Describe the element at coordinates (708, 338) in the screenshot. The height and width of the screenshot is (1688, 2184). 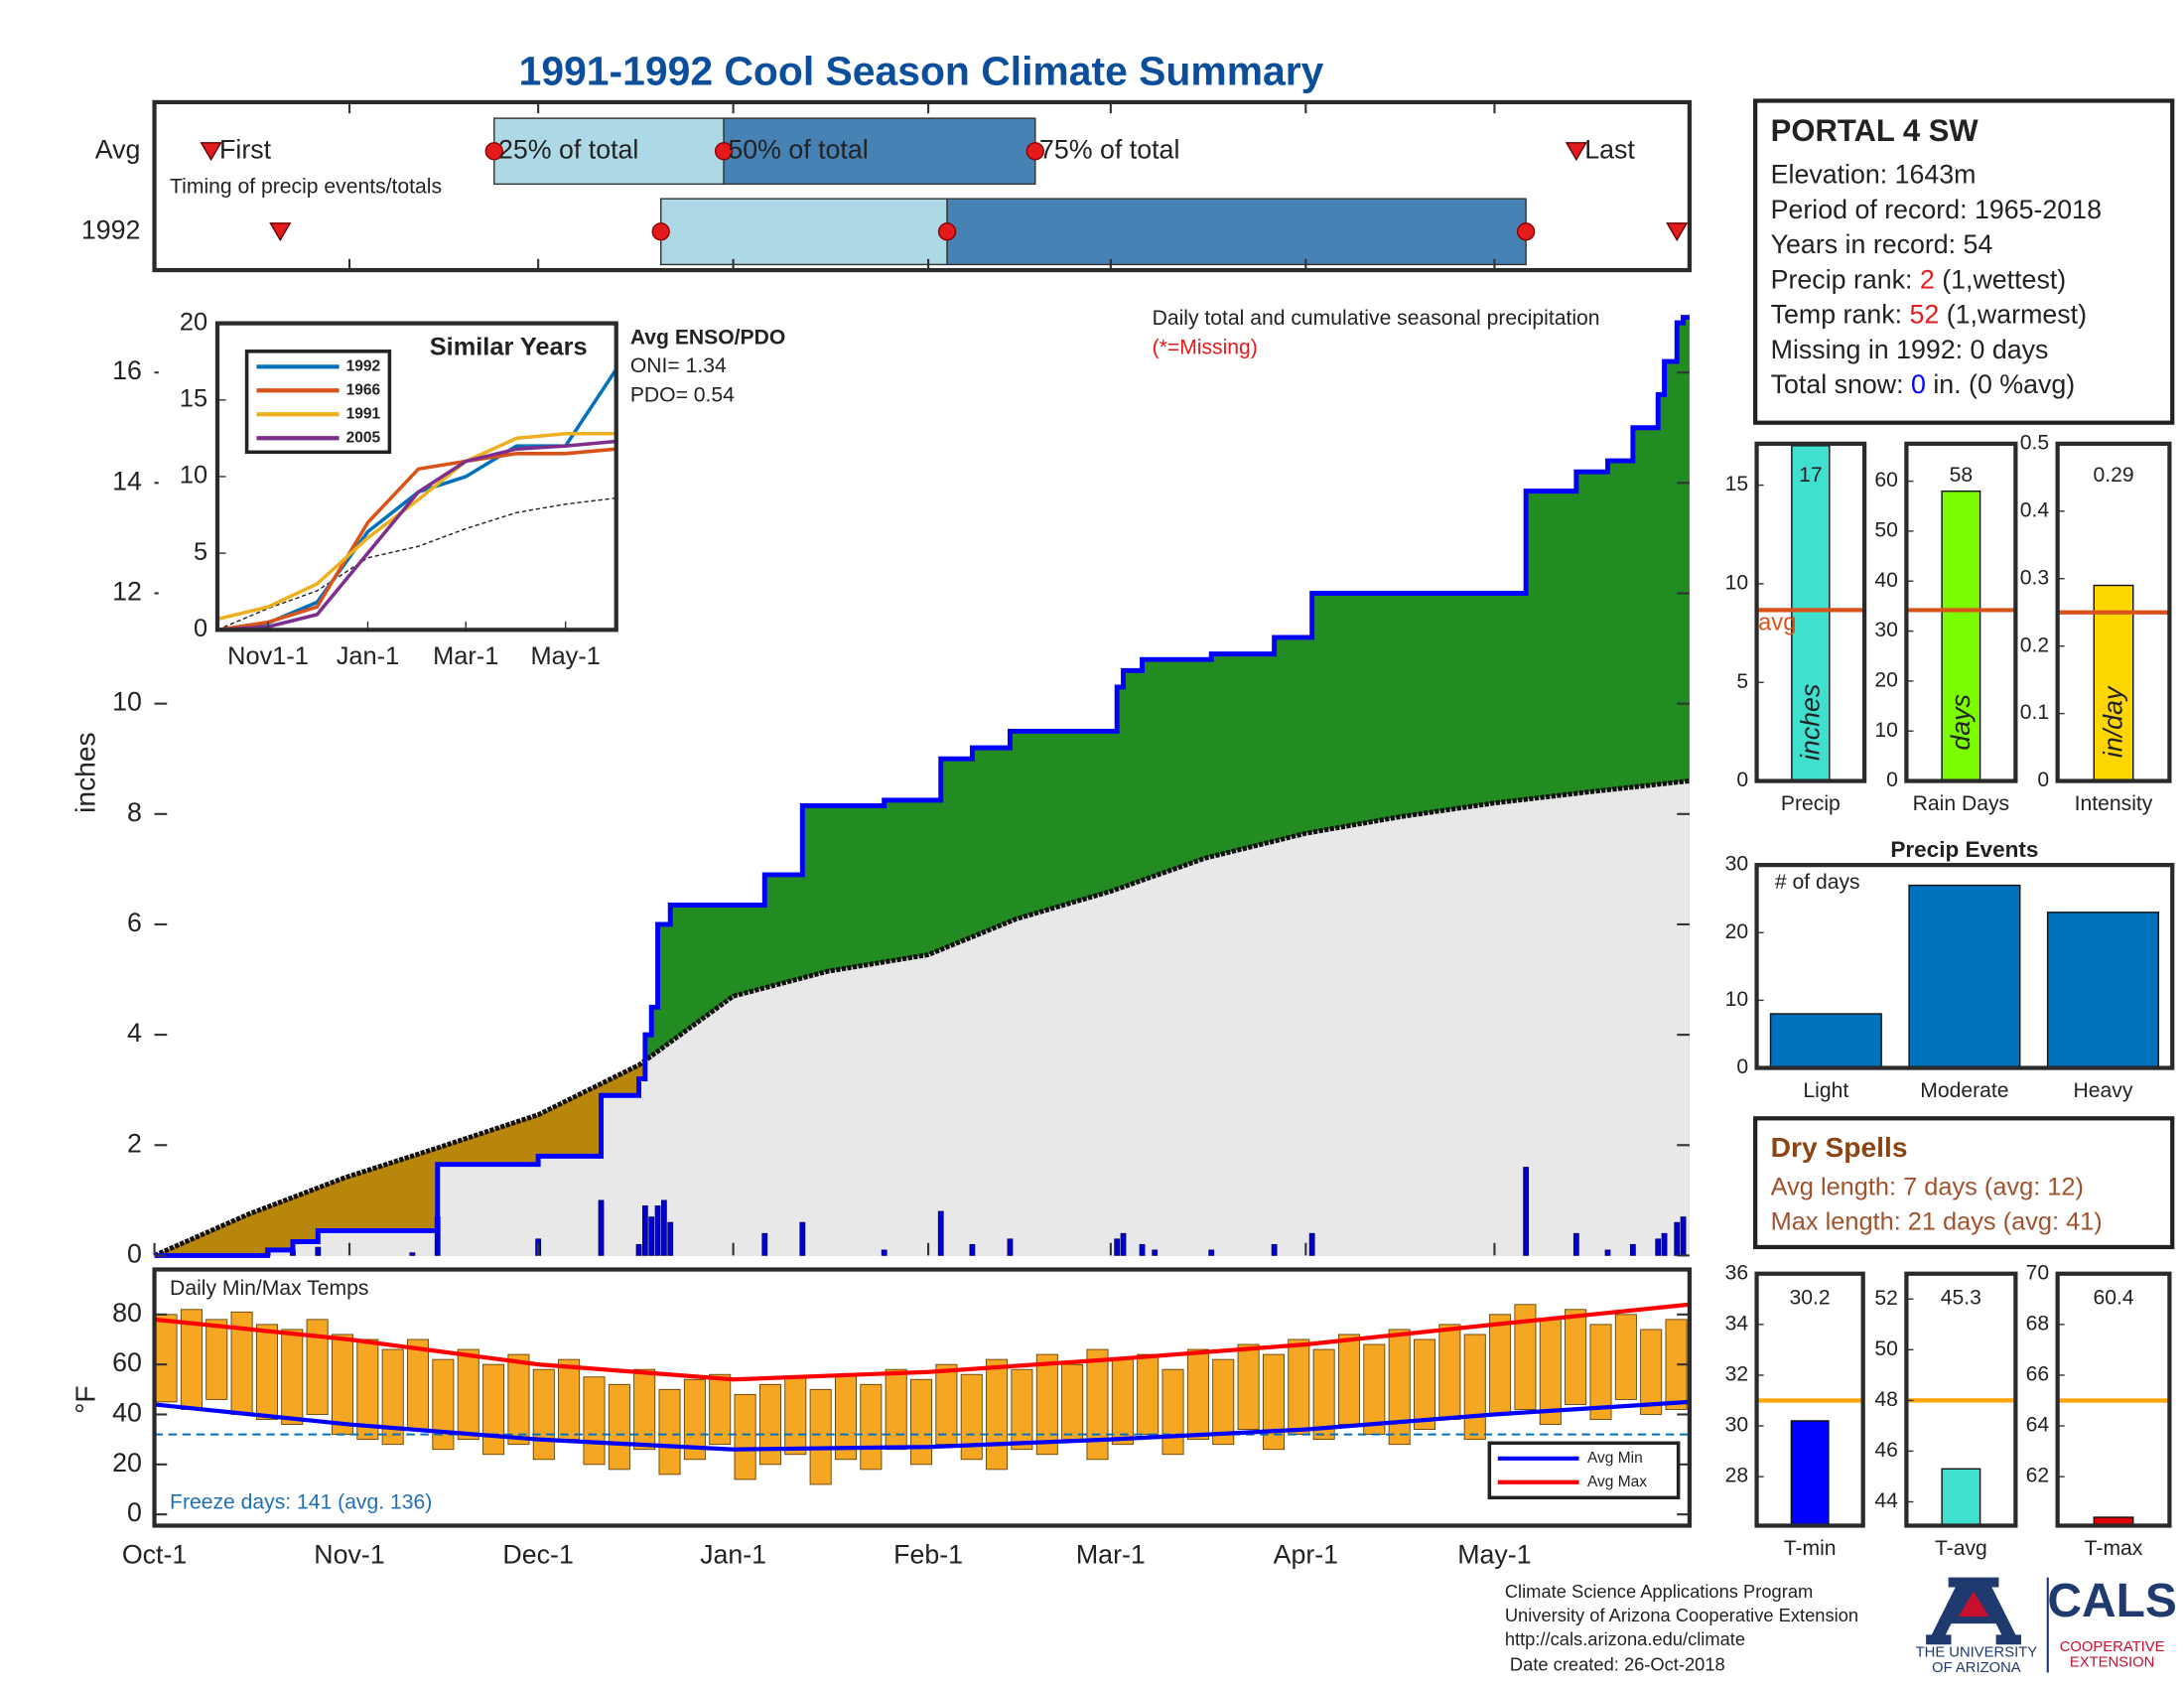
I see `enso-title: Avg ENSO/PDO` at that location.